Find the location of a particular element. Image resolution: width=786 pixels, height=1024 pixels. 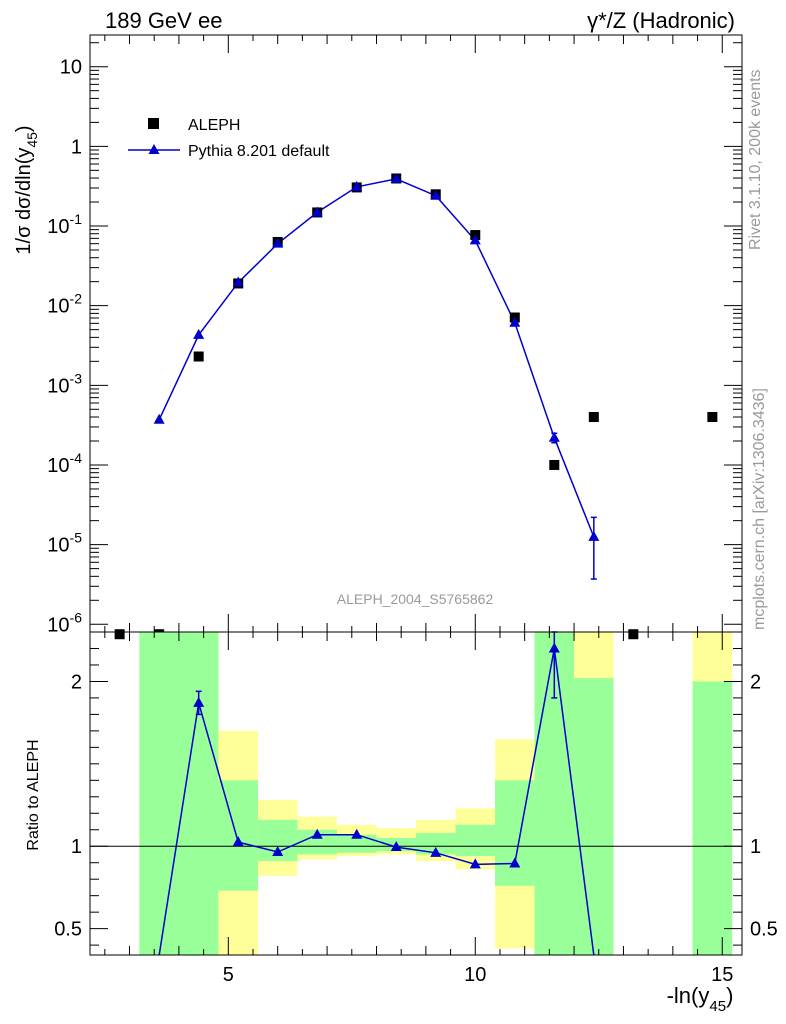

main-y-axis-label: 1/σ dσ/dln(y45) is located at coordinates (26, 189).